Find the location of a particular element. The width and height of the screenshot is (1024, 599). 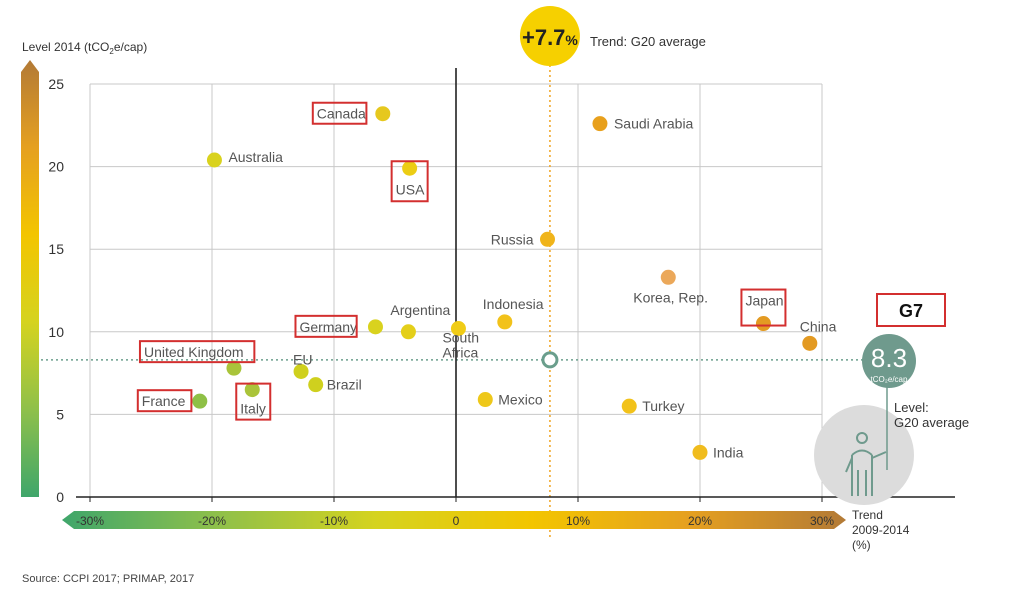

data-point-group: India is located at coordinates (718, 452).